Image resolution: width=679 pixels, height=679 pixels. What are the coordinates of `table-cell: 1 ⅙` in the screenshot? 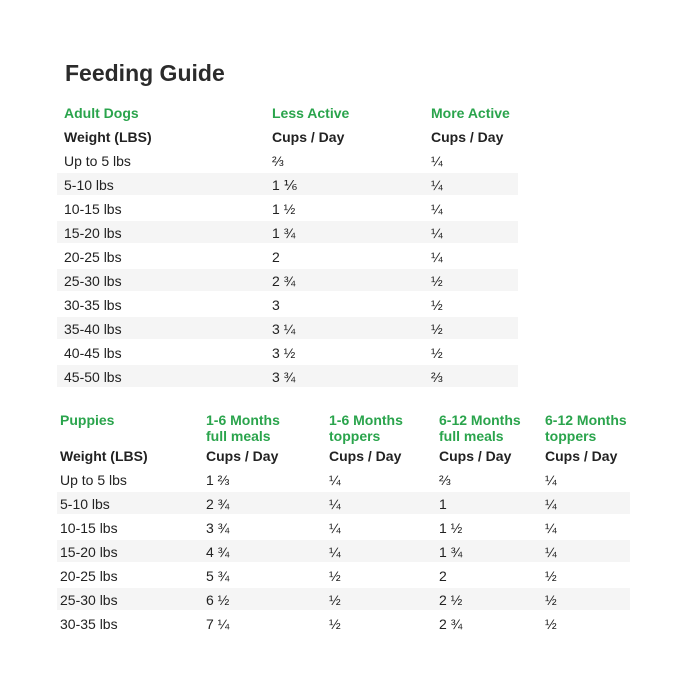 It's located at (285, 185).